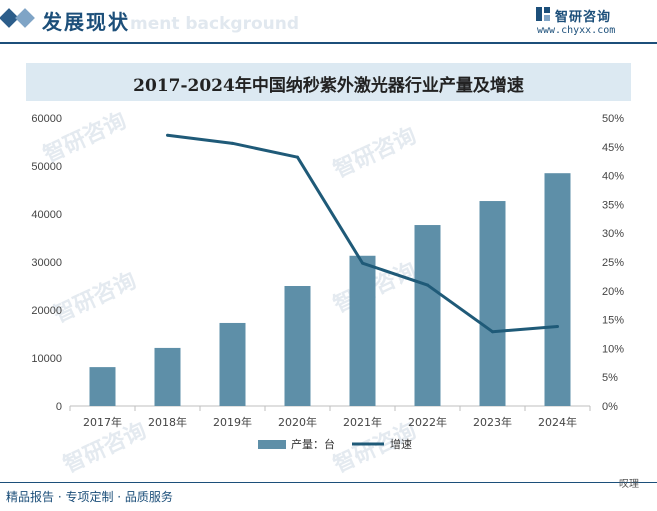 Image resolution: width=657 pixels, height=511 pixels. I want to click on y-right-tick-label: 30%, so click(613, 234).